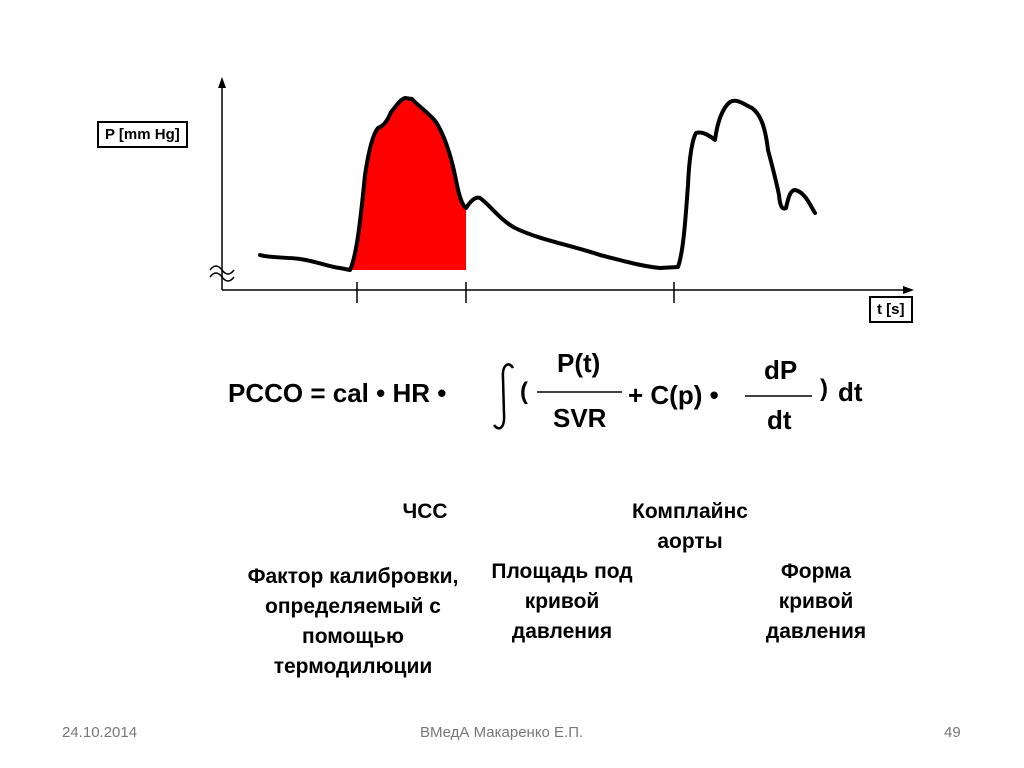 The width and height of the screenshot is (1024, 768). What do you see at coordinates (142, 134) in the screenshot?
I see `y-axis-label: P [mm Hg]` at bounding box center [142, 134].